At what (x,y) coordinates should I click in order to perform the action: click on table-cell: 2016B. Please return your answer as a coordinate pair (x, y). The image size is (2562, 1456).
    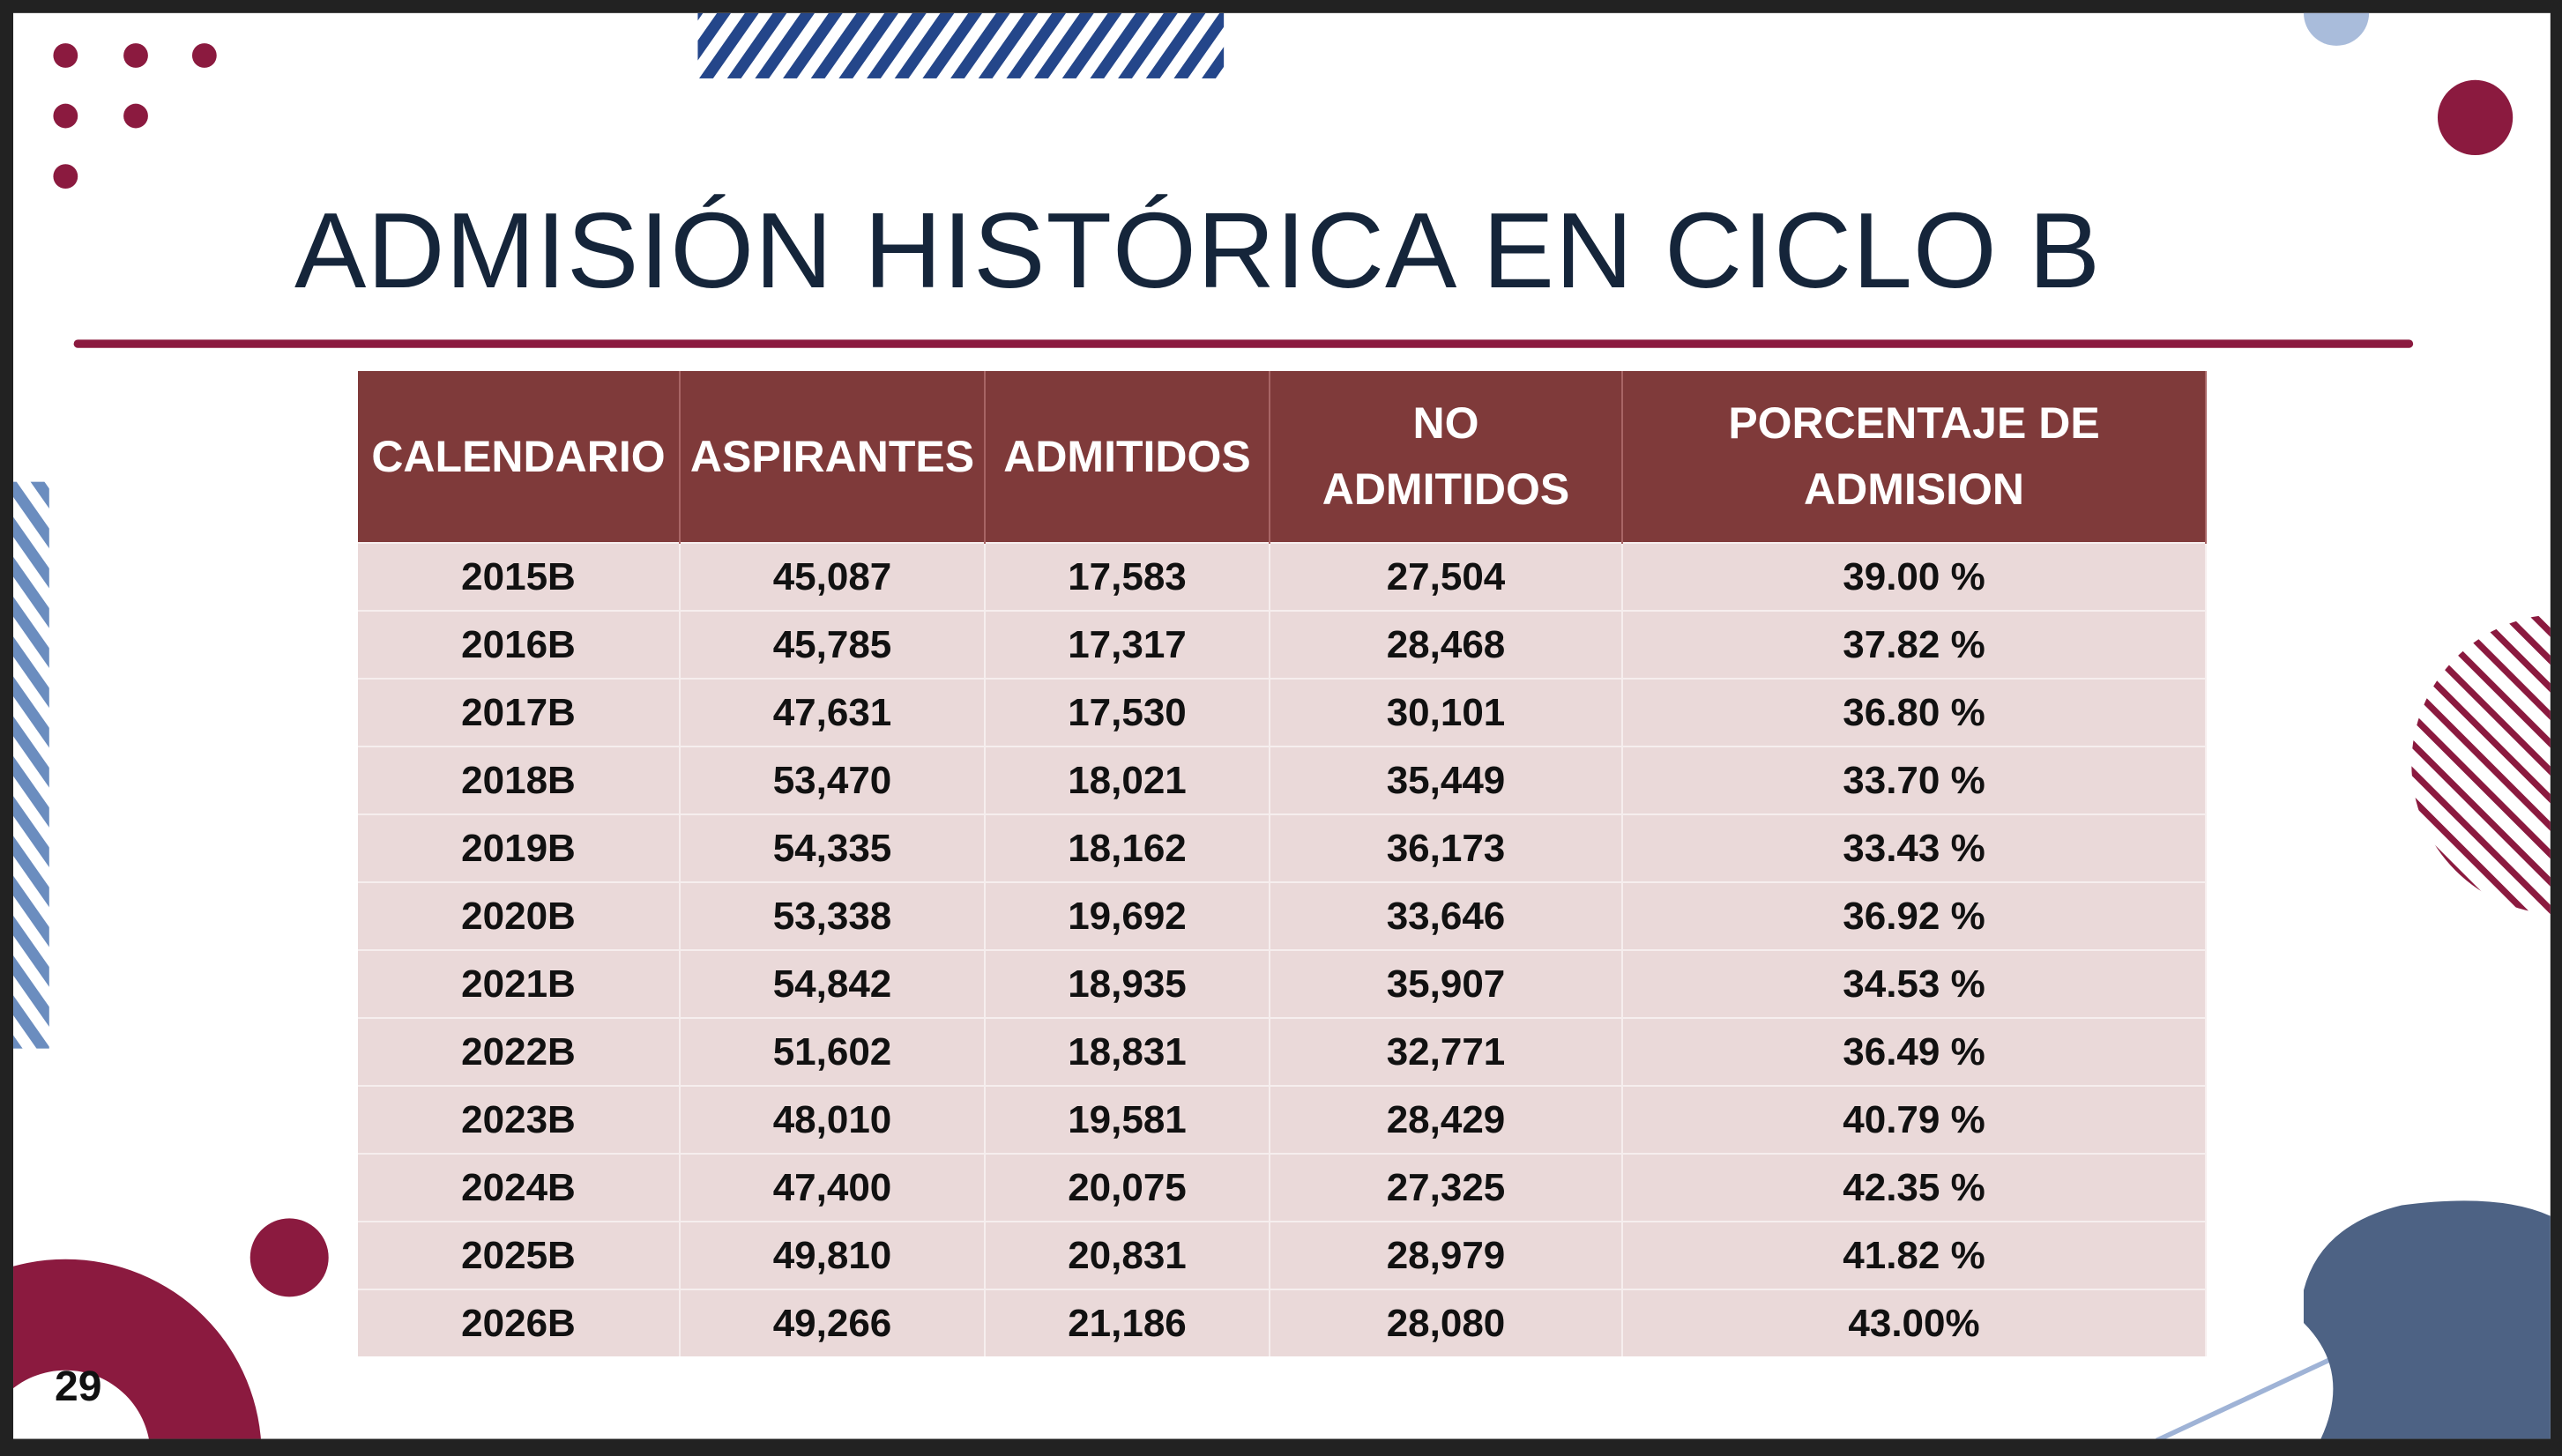
    Looking at the image, I should click on (519, 644).